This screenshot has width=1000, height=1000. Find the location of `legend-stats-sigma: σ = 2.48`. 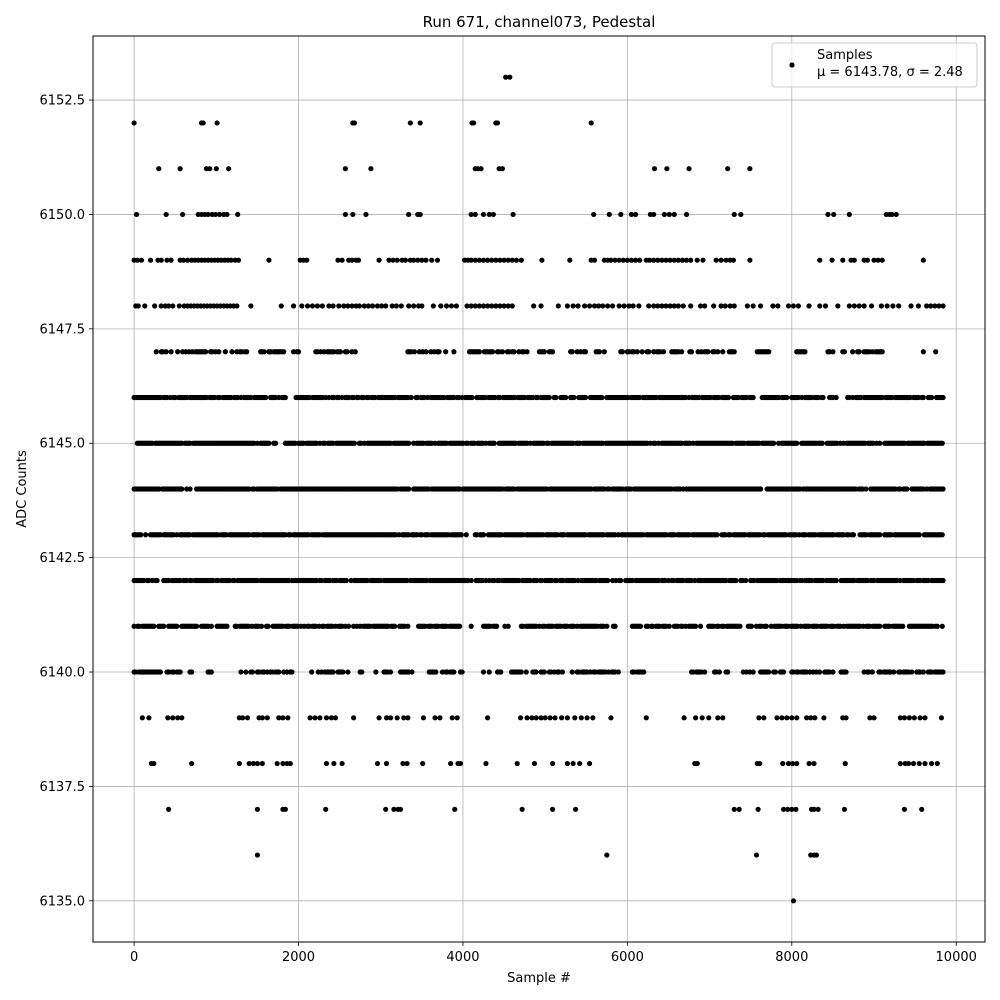

legend-stats-sigma: σ = 2.48 is located at coordinates (934, 72).